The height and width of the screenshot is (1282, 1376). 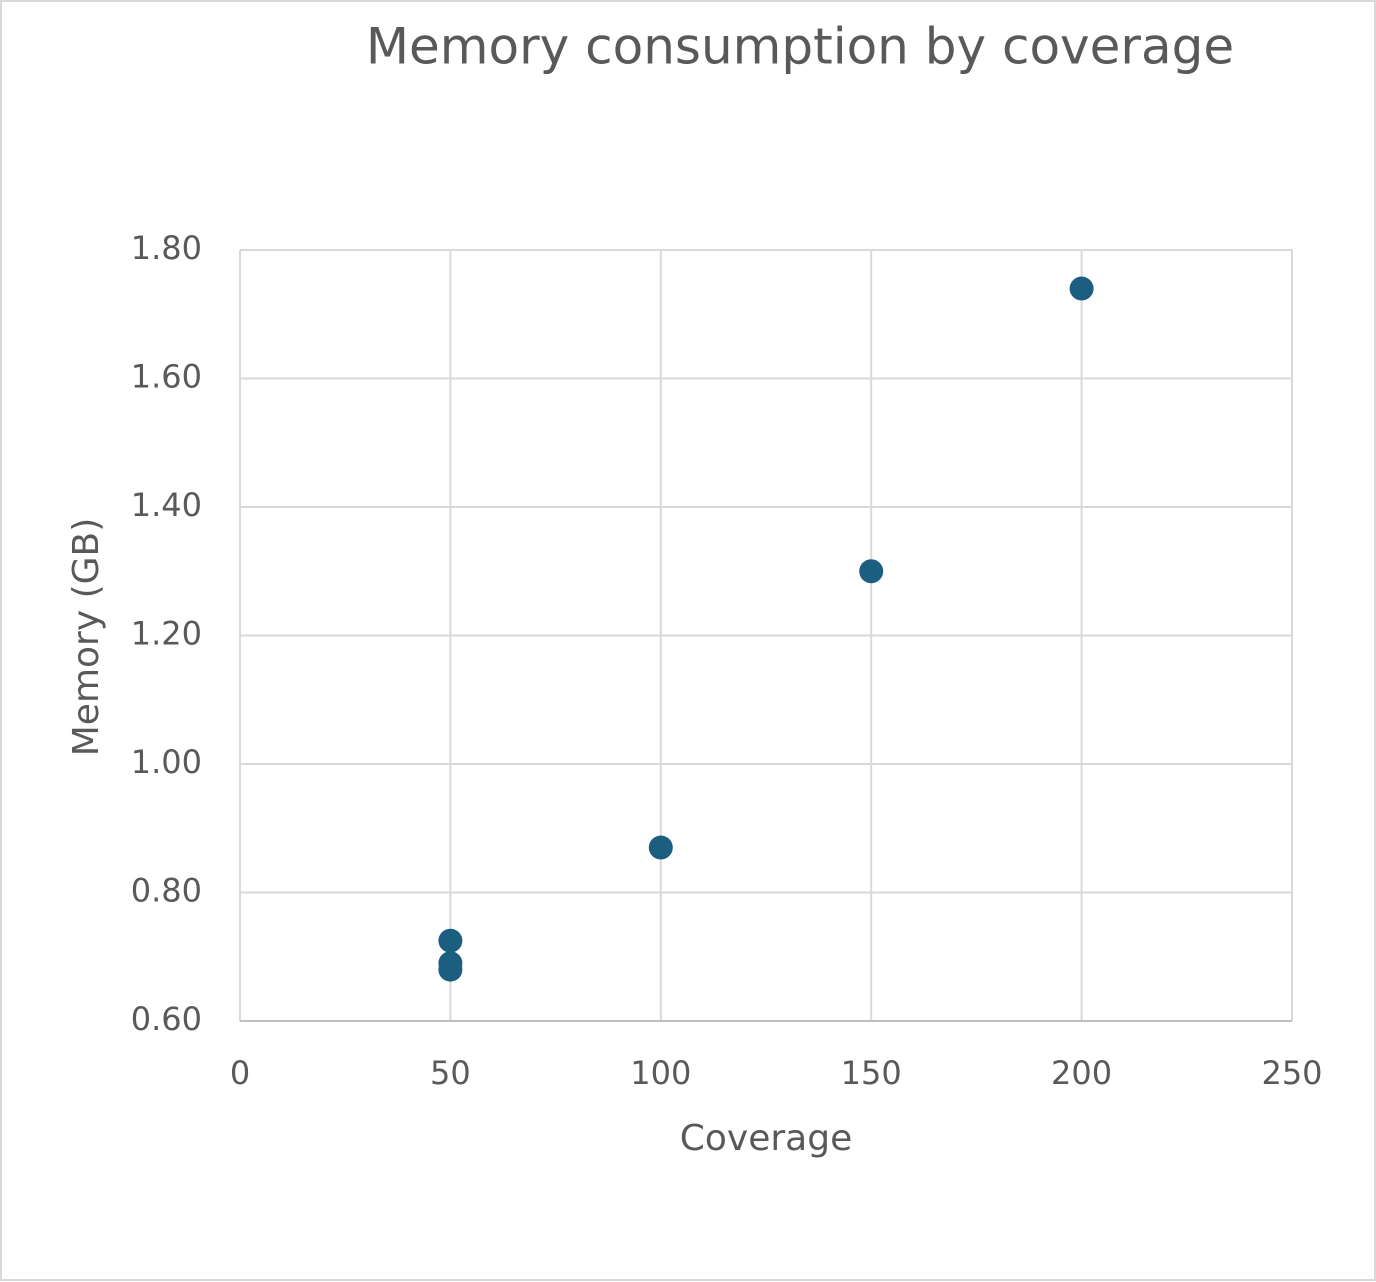 What do you see at coordinates (166, 248) in the screenshot?
I see `y-tick-label: 1.80` at bounding box center [166, 248].